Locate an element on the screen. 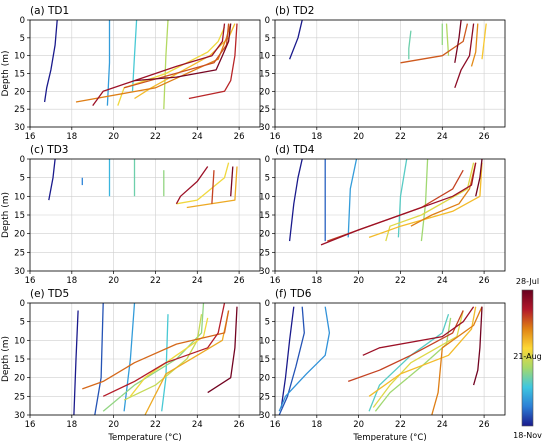 The width and height of the screenshot is (550, 441). colorbar: 28-Jul 21-Aug 18-Nov is located at coordinates (527, 358).